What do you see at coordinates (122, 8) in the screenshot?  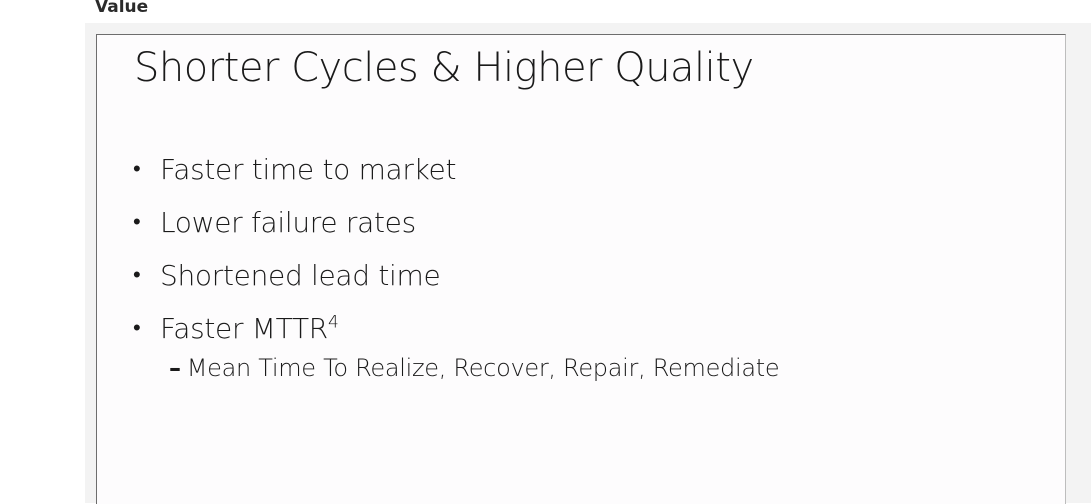 I see `column-header-value: Value` at bounding box center [122, 8].